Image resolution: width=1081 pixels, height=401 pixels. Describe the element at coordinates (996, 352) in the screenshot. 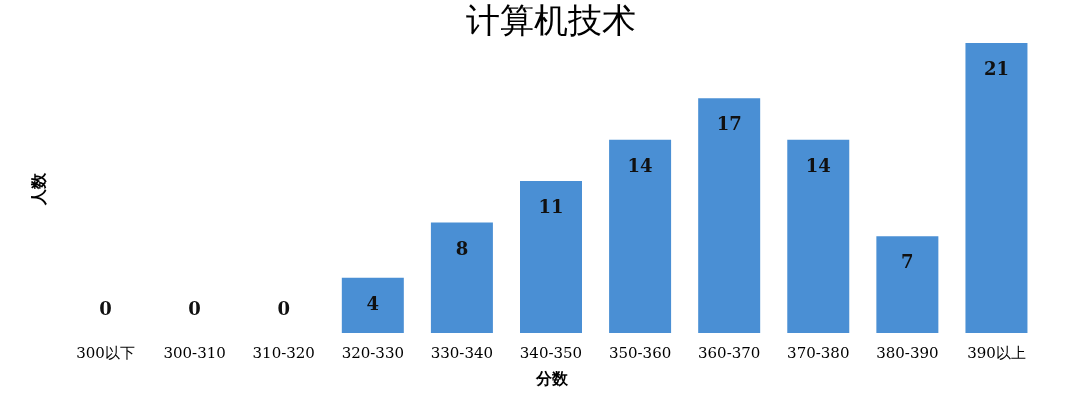

I see `x-tick-label: 390以上` at that location.